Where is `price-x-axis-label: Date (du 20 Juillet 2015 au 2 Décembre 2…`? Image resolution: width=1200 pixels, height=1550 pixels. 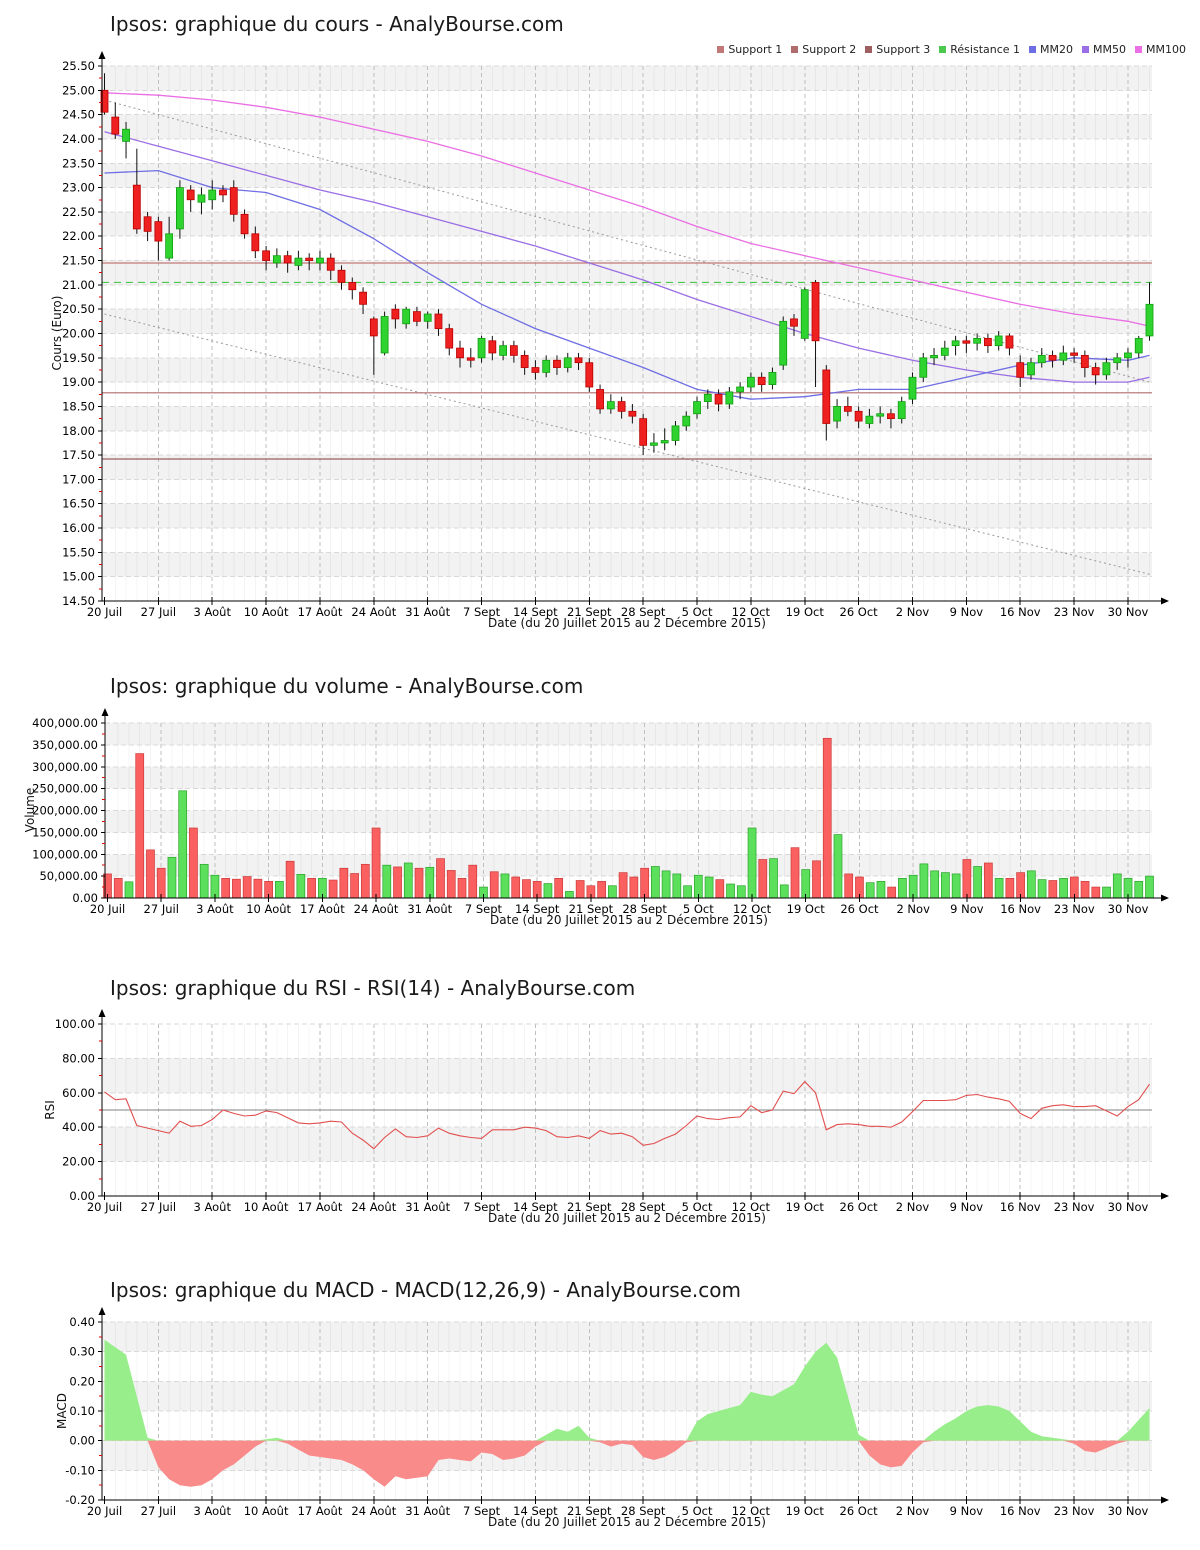
price-x-axis-label: Date (du 20 Juillet 2015 au 2 Décembre 2… is located at coordinates (627, 623).